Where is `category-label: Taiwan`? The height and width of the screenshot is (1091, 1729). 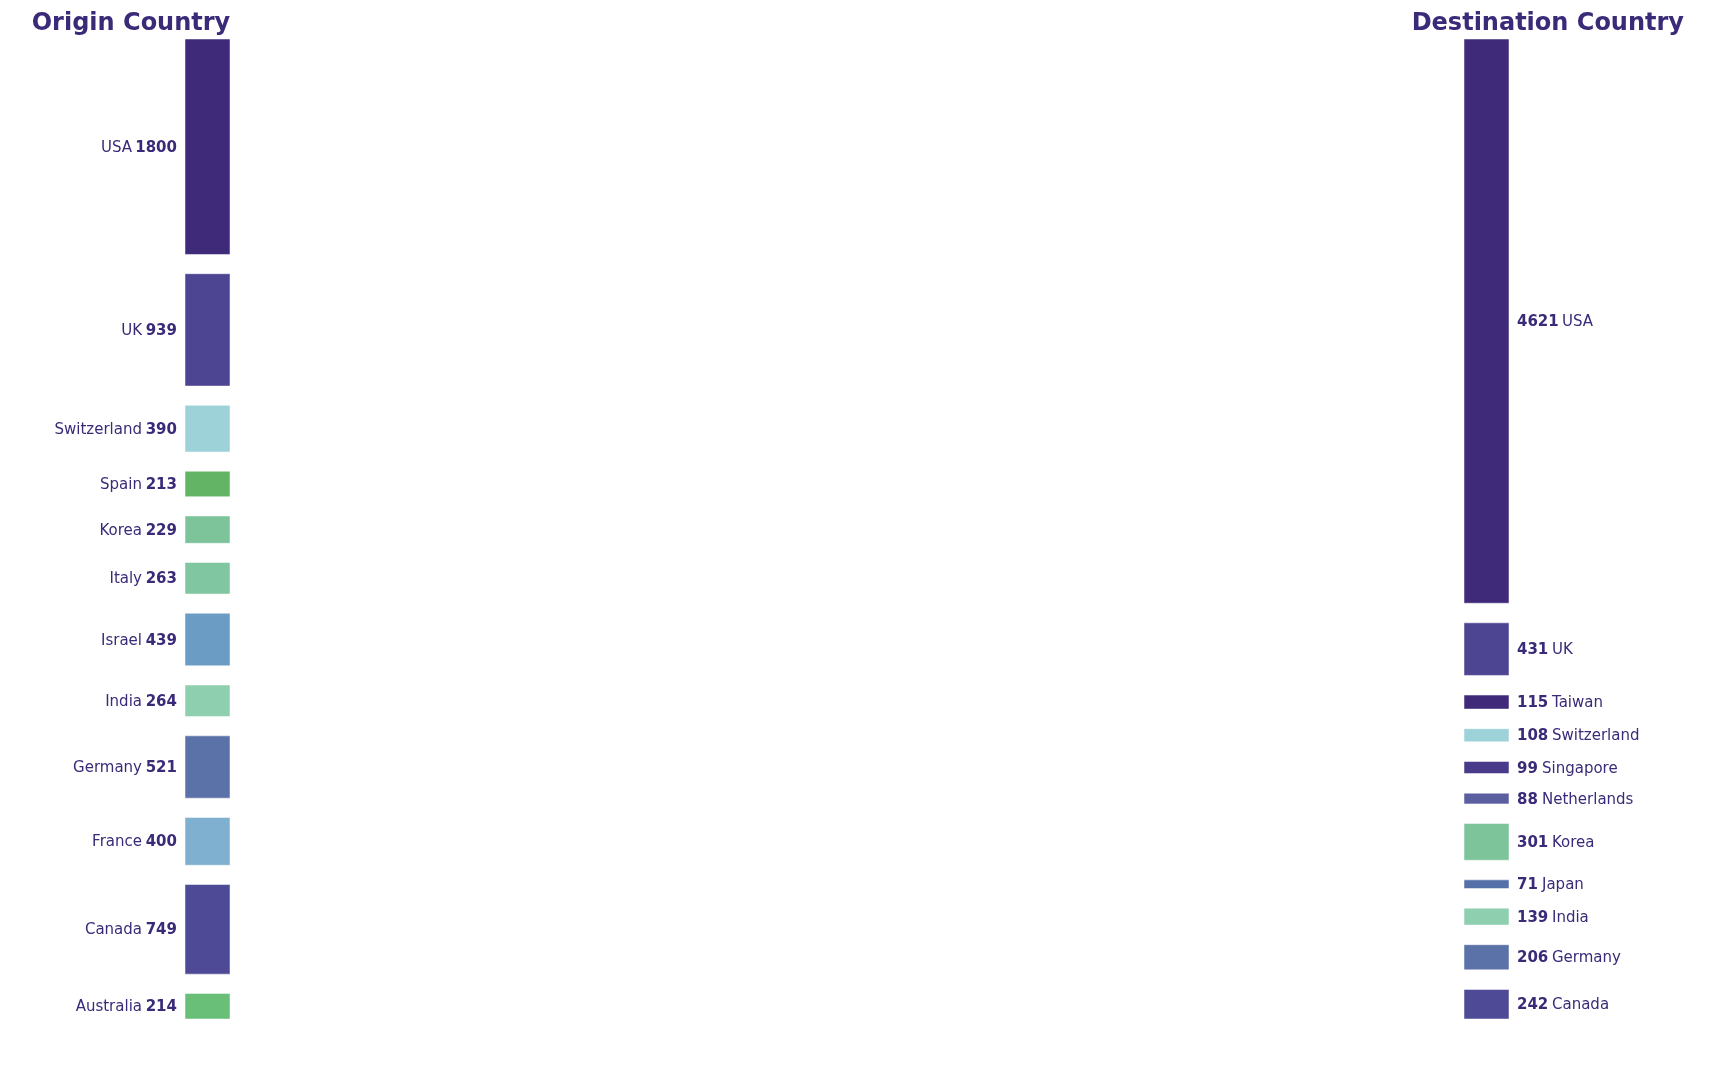 category-label: Taiwan is located at coordinates (1577, 702).